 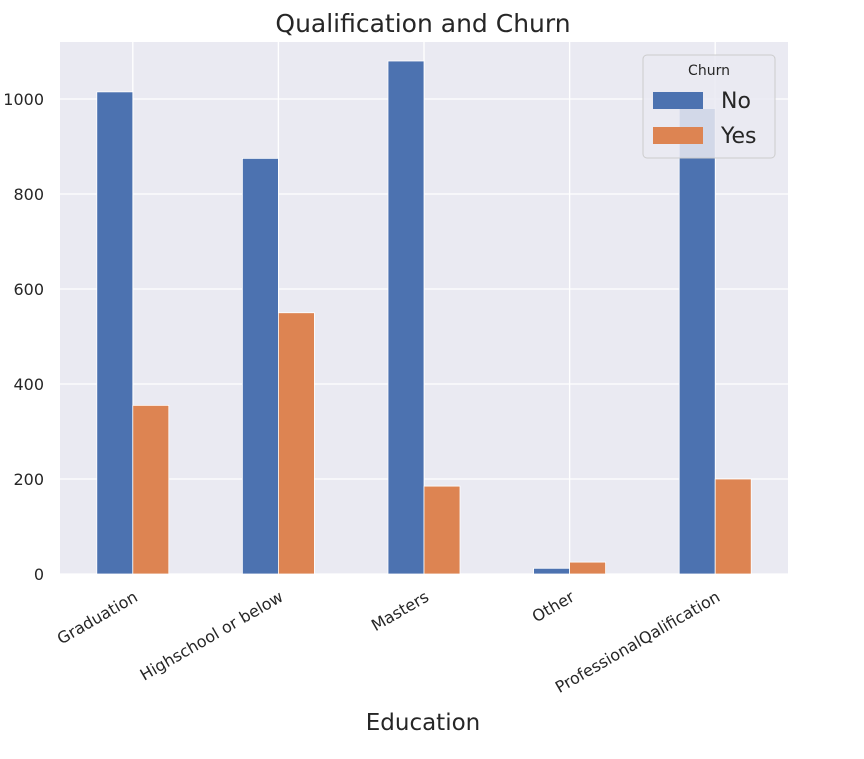 I want to click on y-tick-label: 600, so click(x=28, y=289).